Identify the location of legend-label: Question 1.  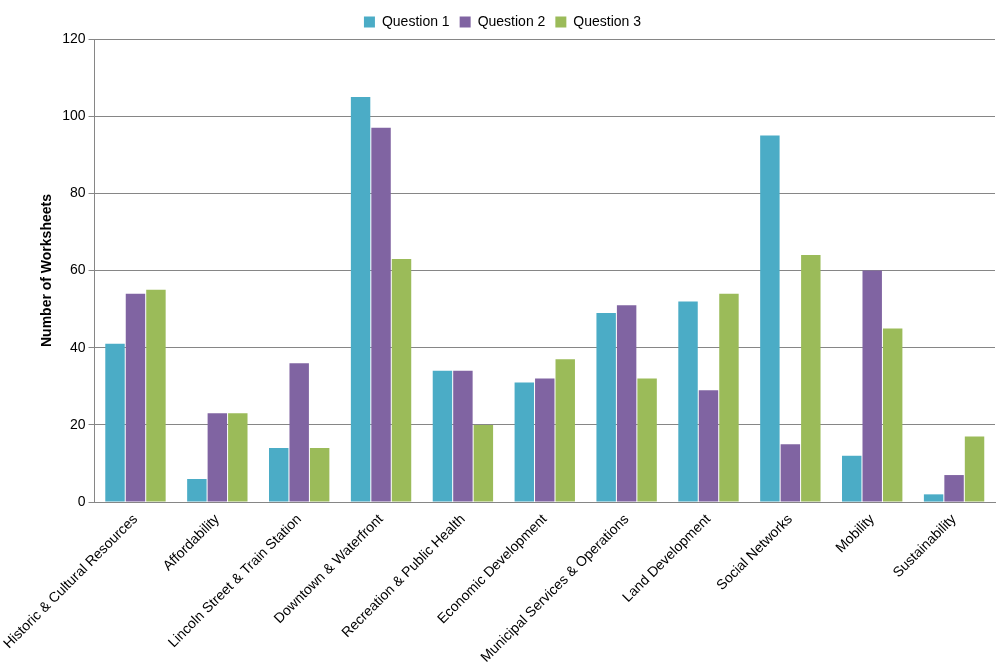
(415, 20).